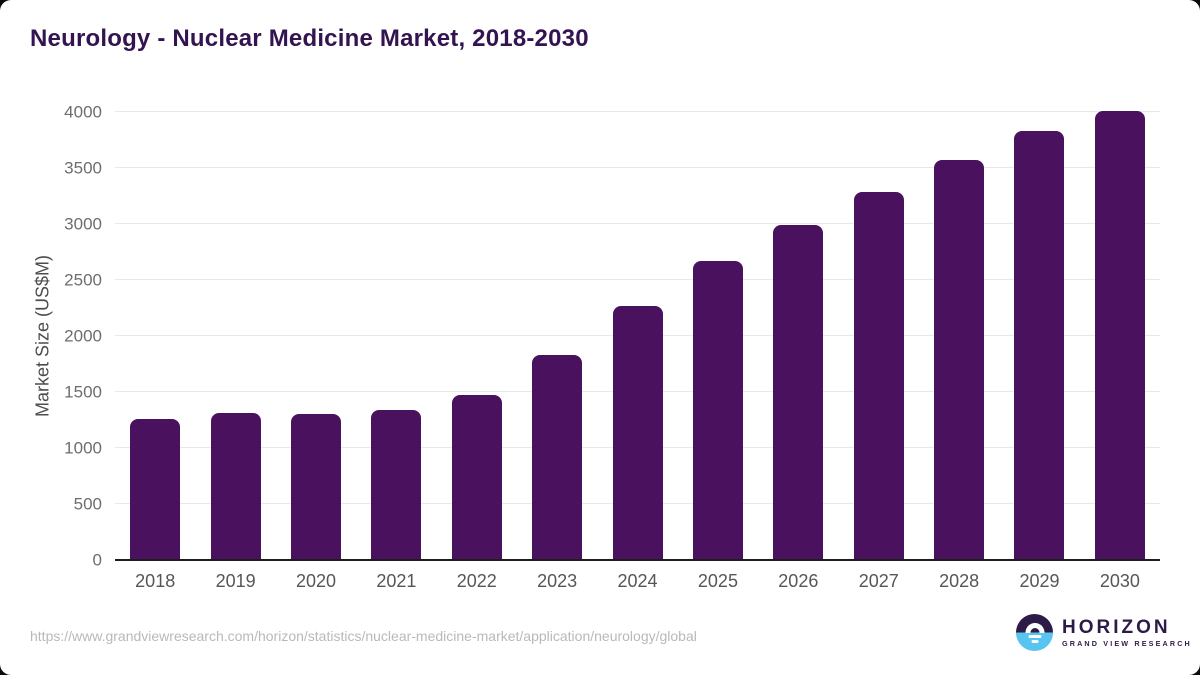  Describe the element at coordinates (798, 392) in the screenshot. I see `bar-2026` at that location.